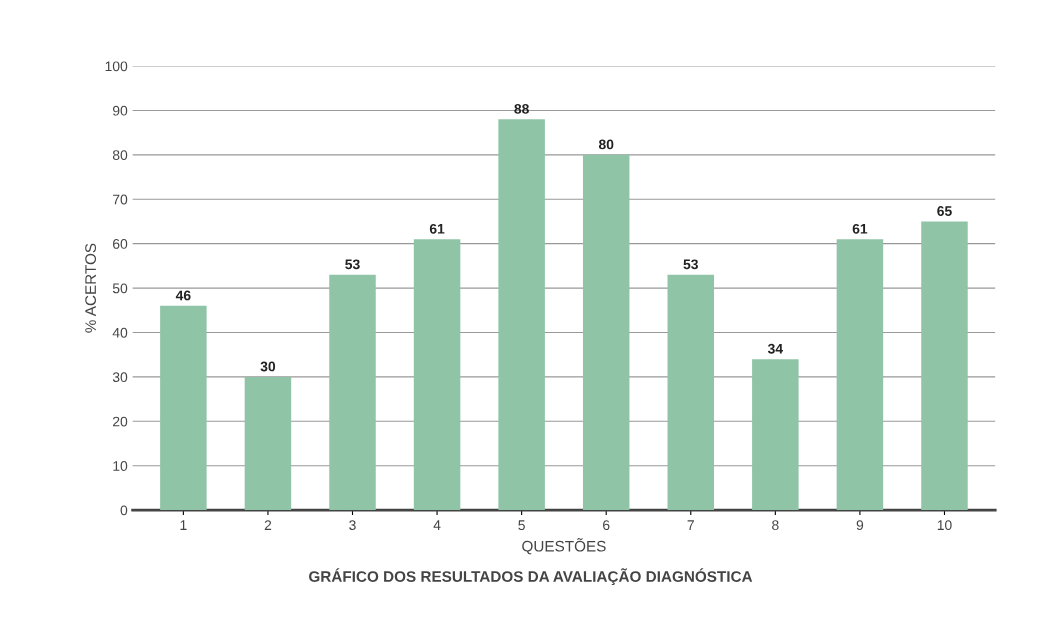  Describe the element at coordinates (944, 211) in the screenshot. I see `data-label: 65` at that location.